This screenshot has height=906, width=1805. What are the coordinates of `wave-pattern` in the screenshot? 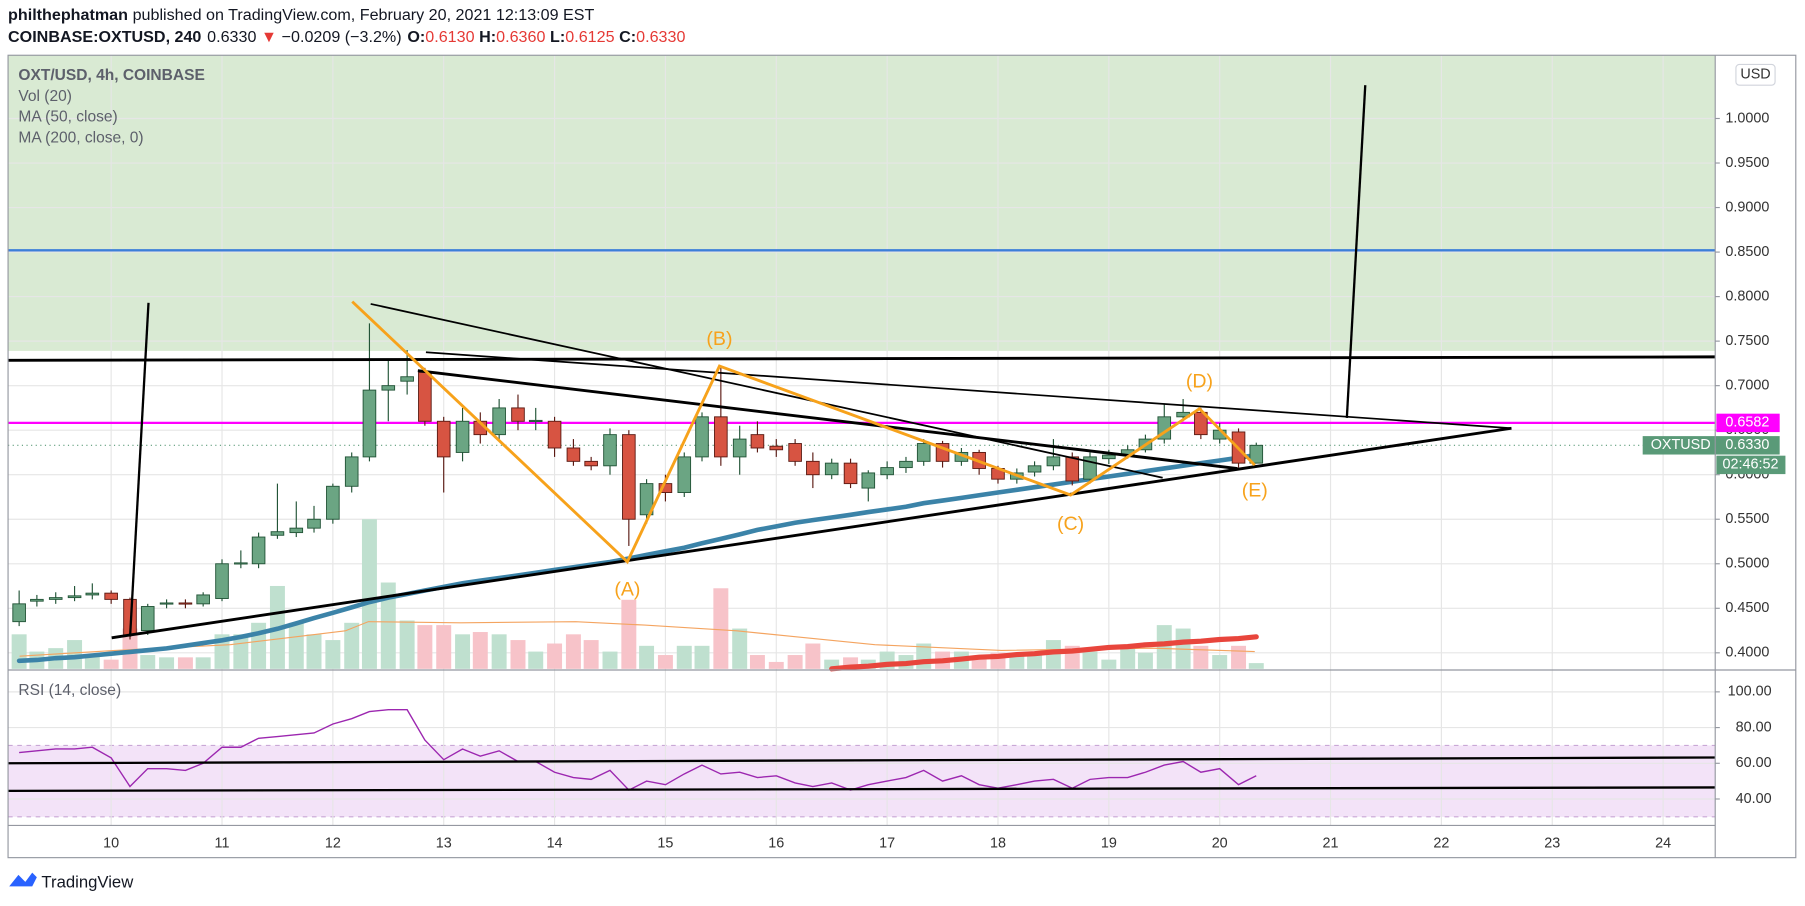 It's located at (803, 432).